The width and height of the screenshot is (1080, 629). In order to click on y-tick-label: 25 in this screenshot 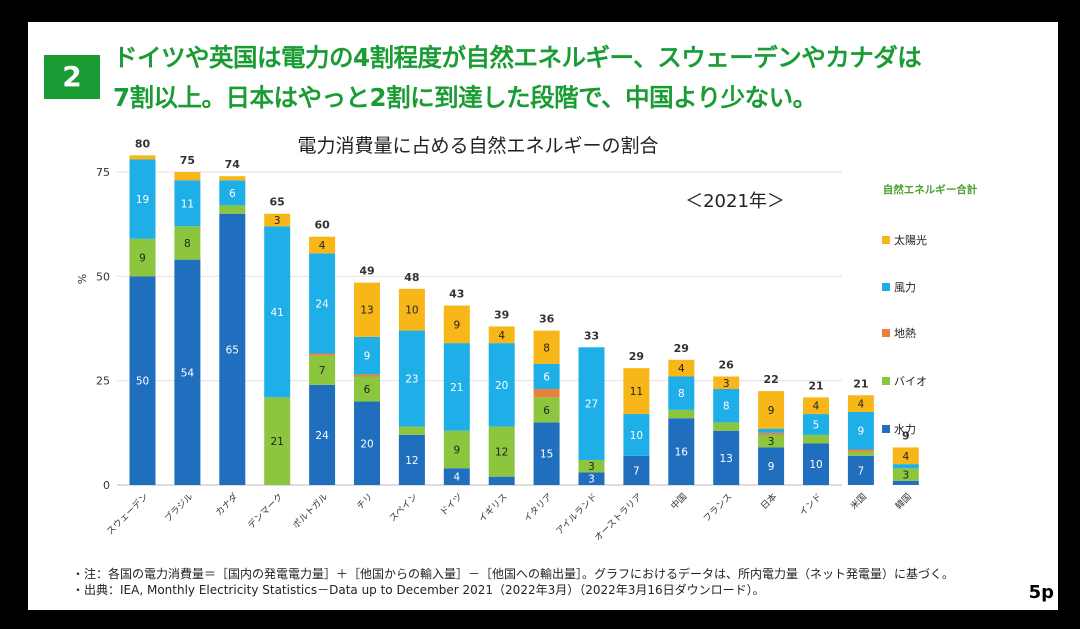, I will do `click(103, 381)`.